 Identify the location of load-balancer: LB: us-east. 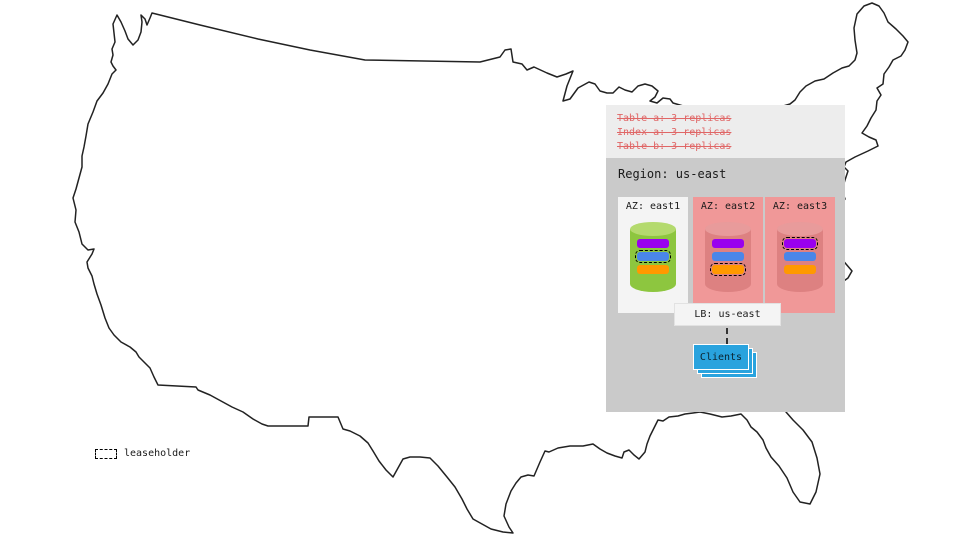
(727, 314).